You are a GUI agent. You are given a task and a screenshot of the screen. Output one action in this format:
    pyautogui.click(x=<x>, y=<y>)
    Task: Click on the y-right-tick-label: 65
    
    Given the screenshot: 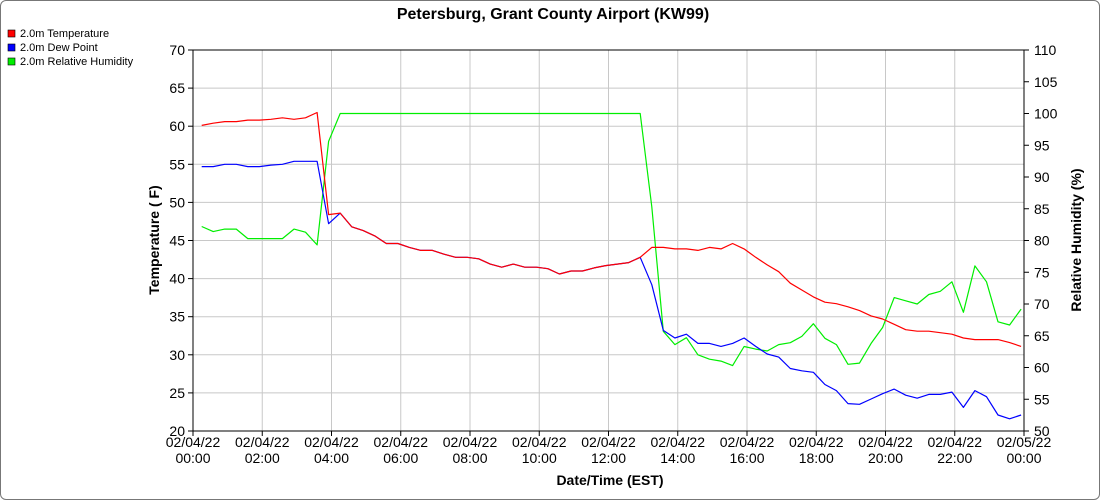 What is the action you would take?
    pyautogui.click(x=1042, y=336)
    